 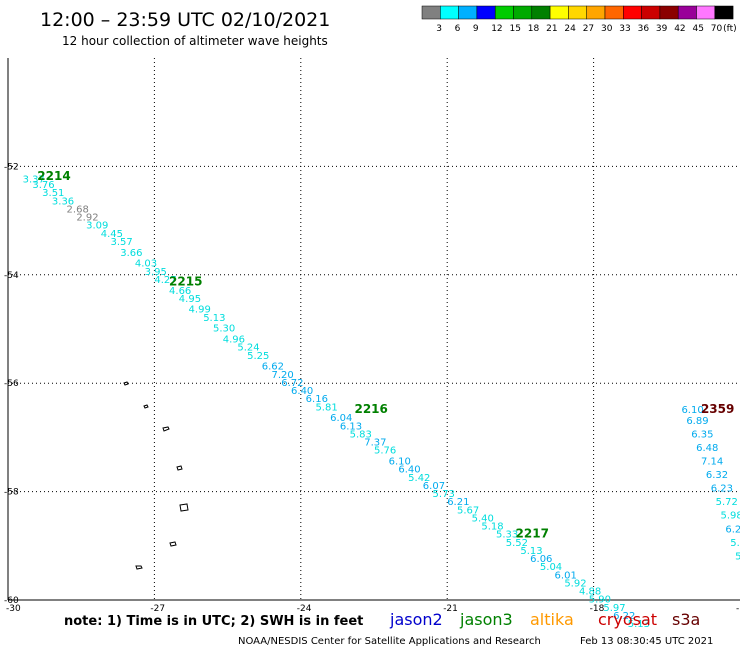 I want to click on x-tick-label: -27, so click(x=157, y=609).